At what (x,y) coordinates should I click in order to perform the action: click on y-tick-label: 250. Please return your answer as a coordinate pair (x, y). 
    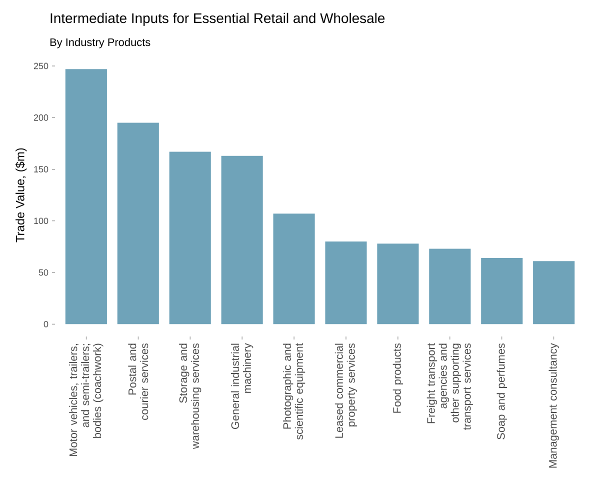
    Looking at the image, I should click on (41, 66).